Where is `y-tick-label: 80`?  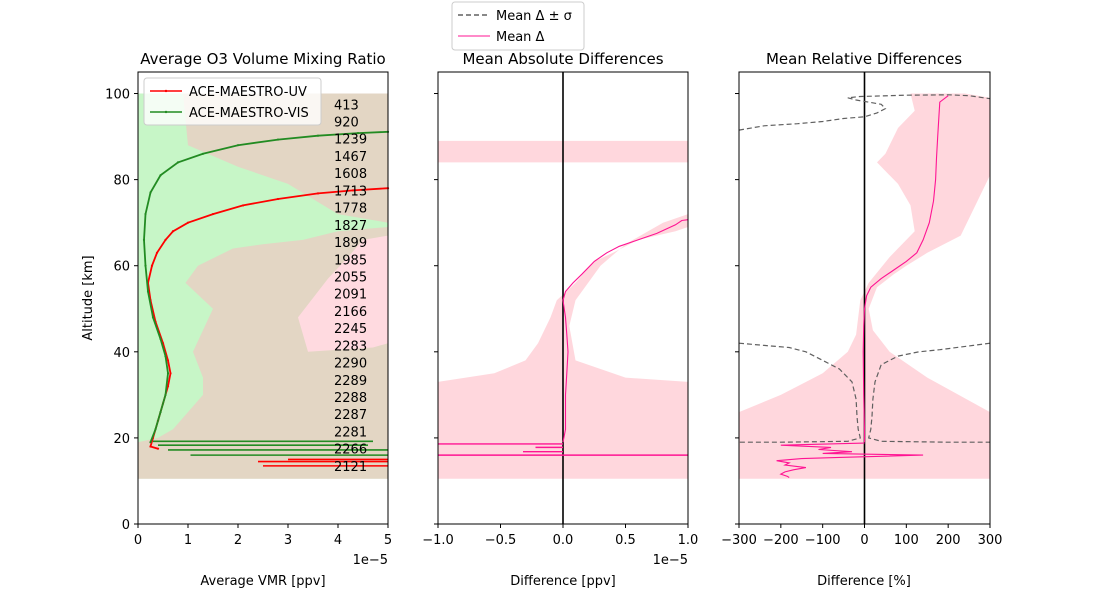
y-tick-label: 80 is located at coordinates (121, 181).